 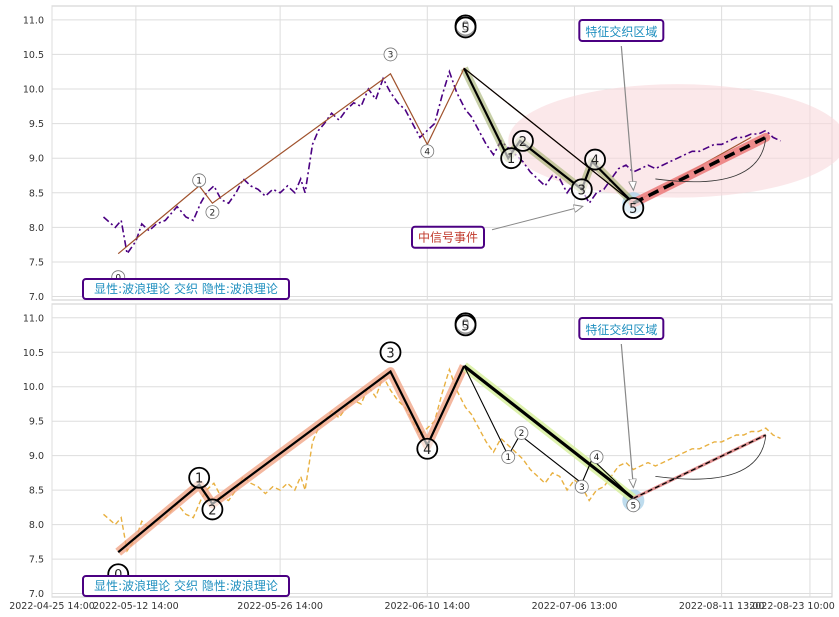 What do you see at coordinates (280, 606) in the screenshot?
I see `x-tick-label: 2022-05-26 14:00` at bounding box center [280, 606].